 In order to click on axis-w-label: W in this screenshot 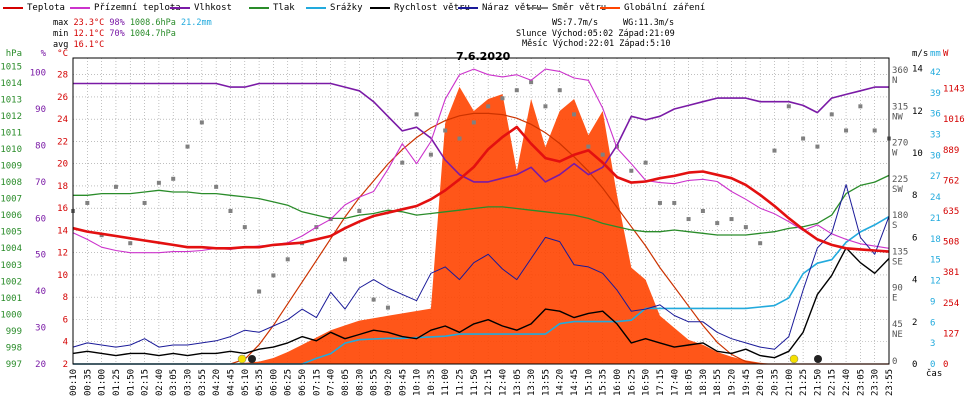, I will do `click(946, 54)`.